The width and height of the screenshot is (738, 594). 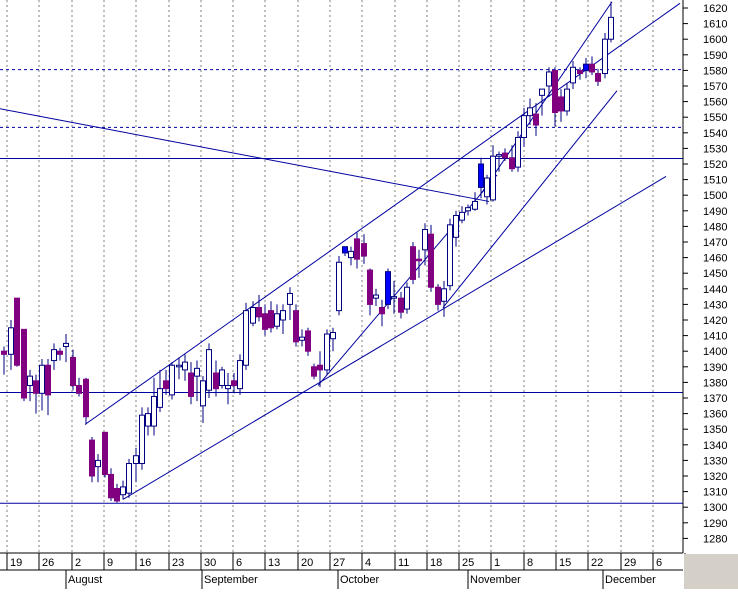 What do you see at coordinates (178, 563) in the screenshot?
I see `x-tick-label: 23` at bounding box center [178, 563].